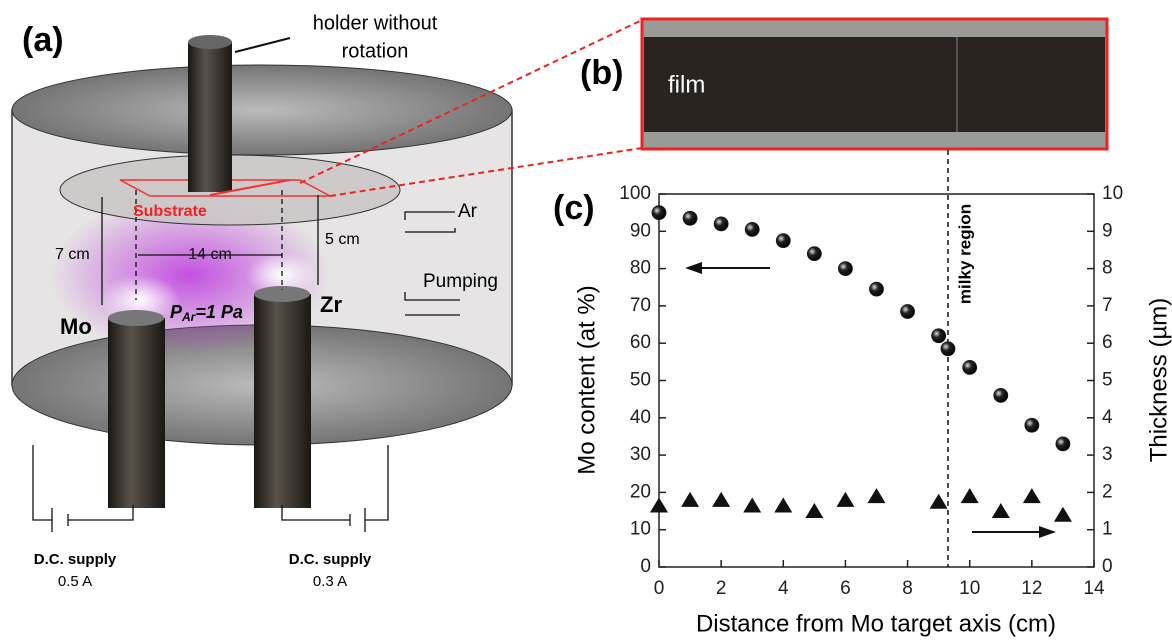 Image resolution: width=1172 pixels, height=642 pixels. I want to click on y2-tick-label: 5, so click(1107, 380).